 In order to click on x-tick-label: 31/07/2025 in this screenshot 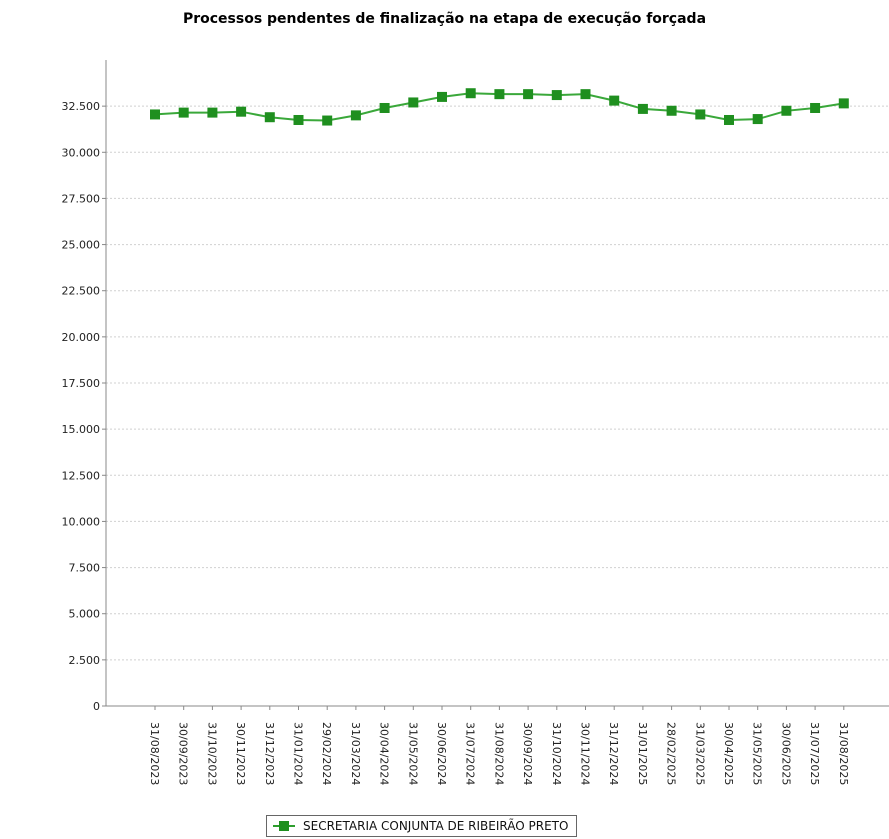, I will do `click(814, 753)`.